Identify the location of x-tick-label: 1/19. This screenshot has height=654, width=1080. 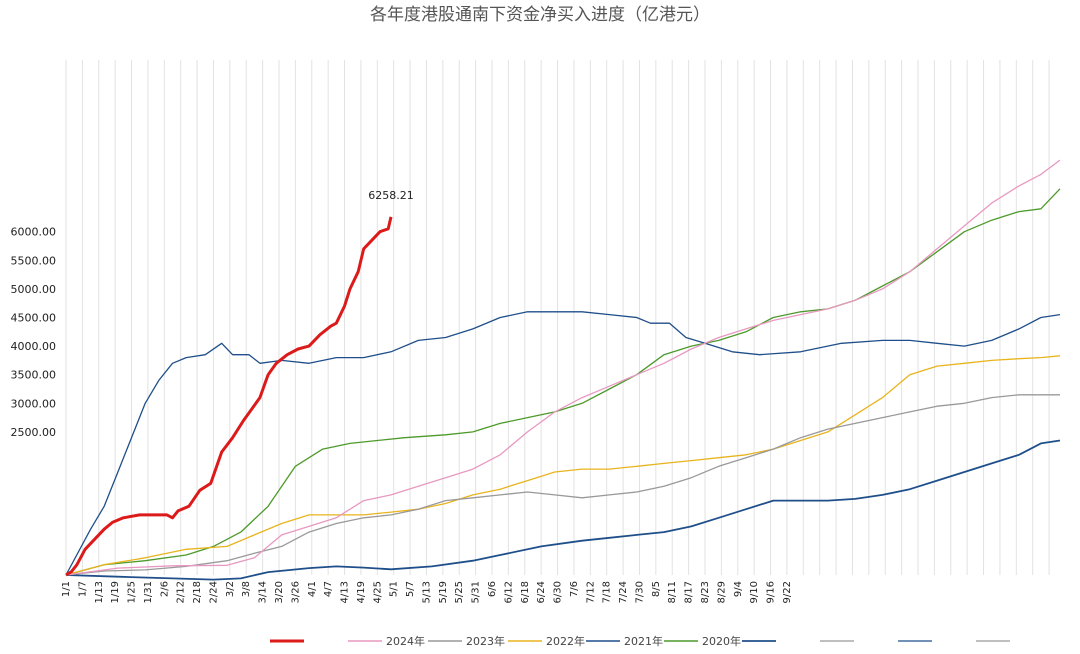
(115, 592).